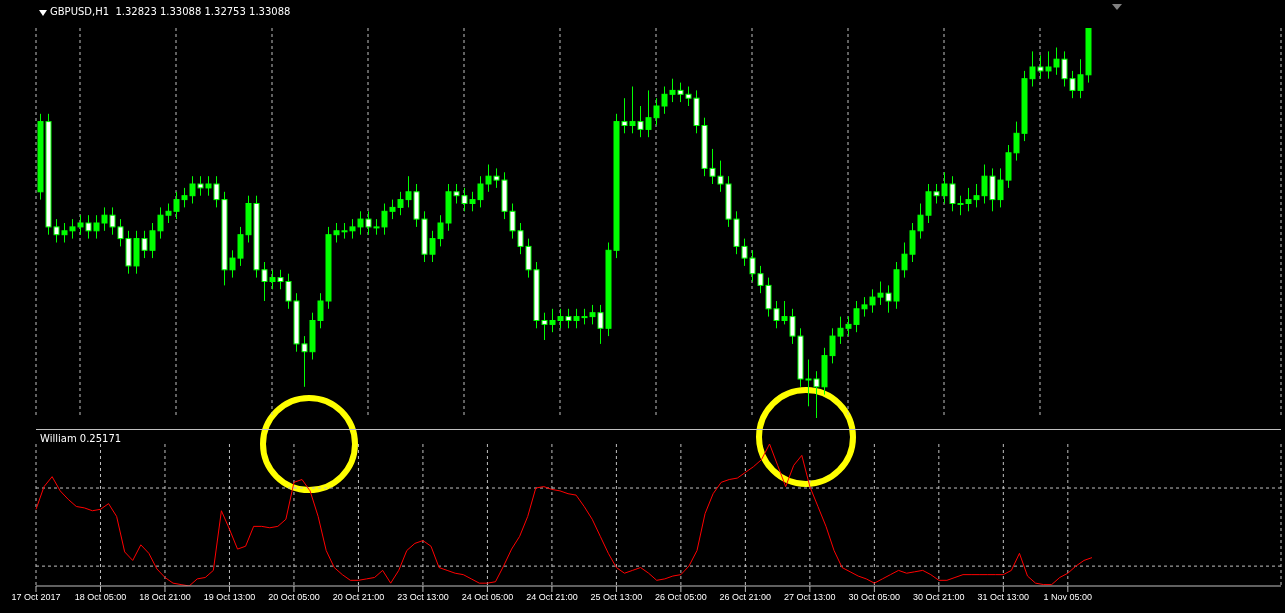 The width and height of the screenshot is (1285, 613). I want to click on x-tick-label: 31 Oct 13:00, so click(1003, 597).